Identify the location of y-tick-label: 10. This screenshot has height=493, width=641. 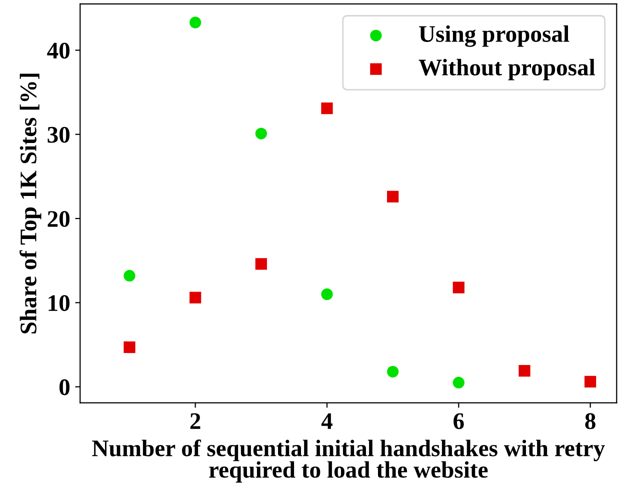
(59, 303).